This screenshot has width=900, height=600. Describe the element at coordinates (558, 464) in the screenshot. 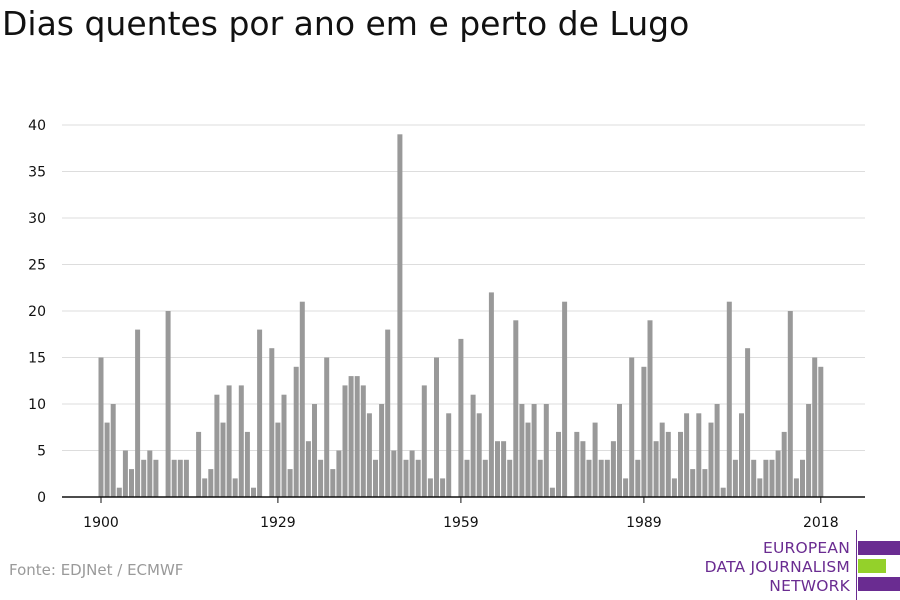

I see `bar-1975` at that location.